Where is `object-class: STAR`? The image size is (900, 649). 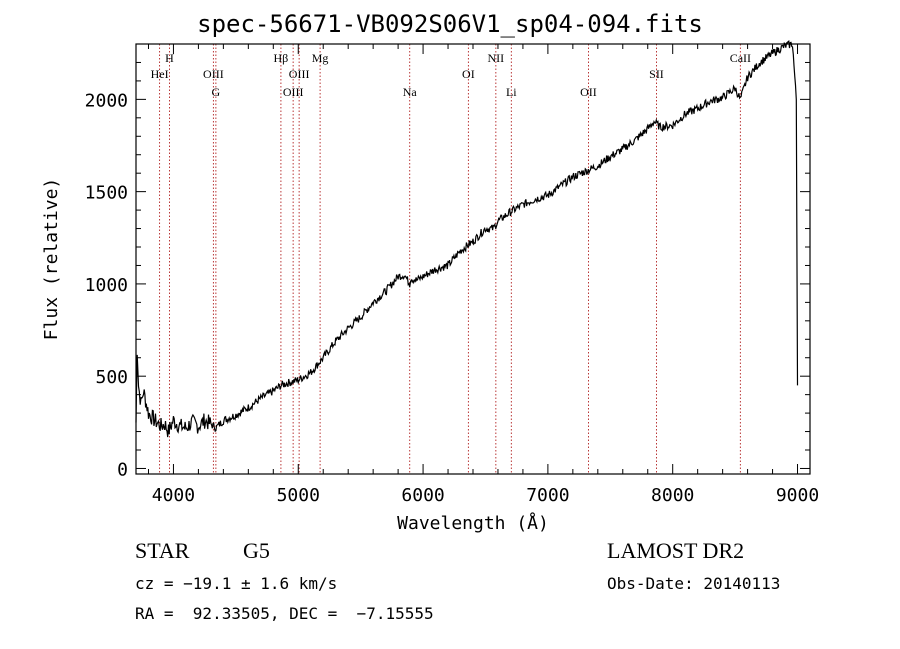
object-class: STAR is located at coordinates (162, 550).